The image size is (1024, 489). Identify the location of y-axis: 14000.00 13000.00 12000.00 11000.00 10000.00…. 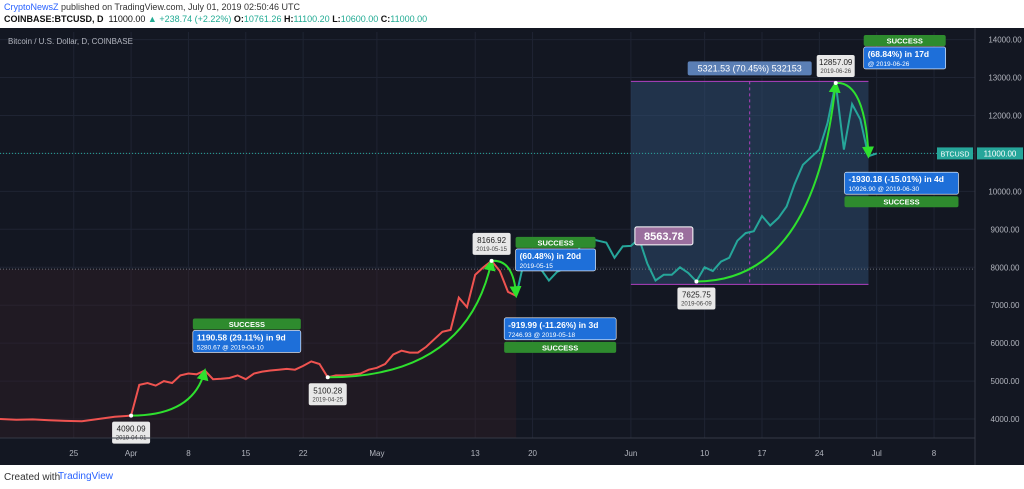
(980, 246).